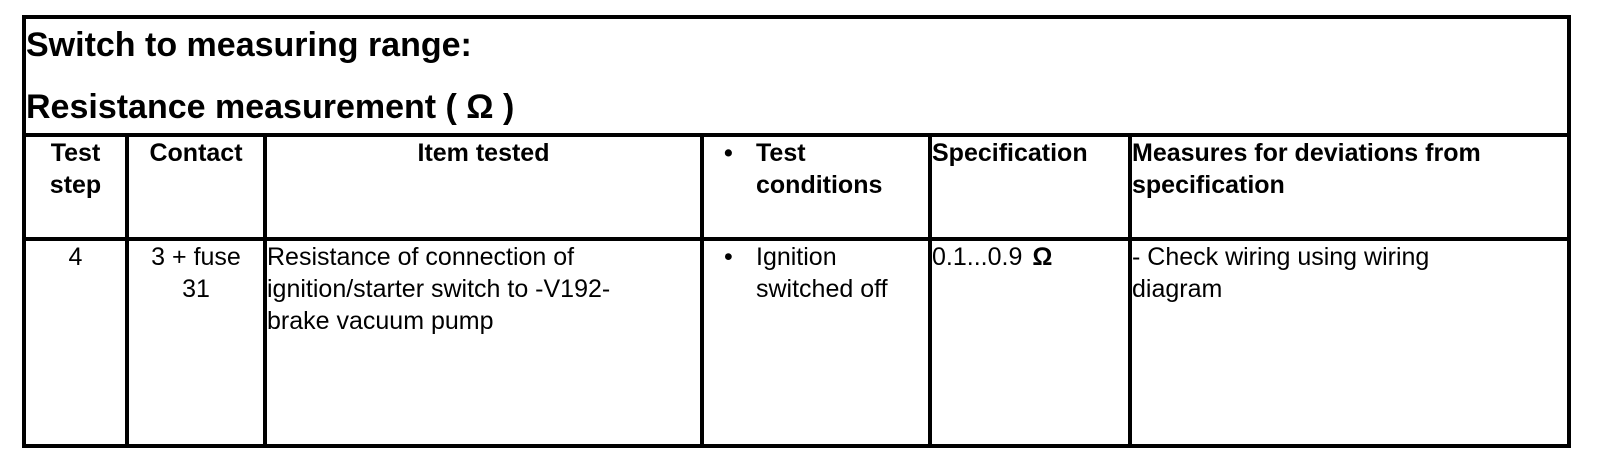  Describe the element at coordinates (1030, 187) in the screenshot. I see `header-specification: Specification` at that location.